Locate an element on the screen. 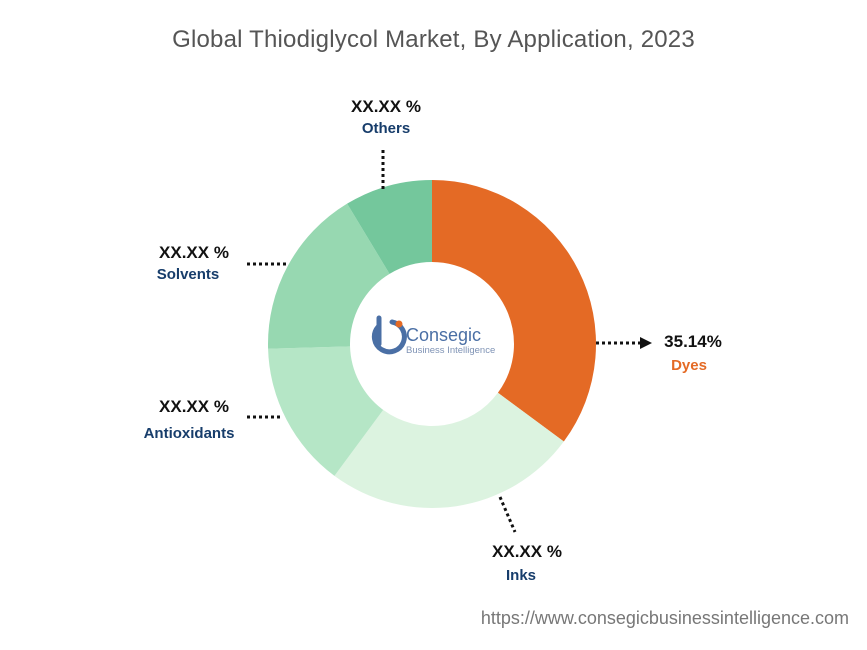  slice-dyes is located at coordinates (514, 311).